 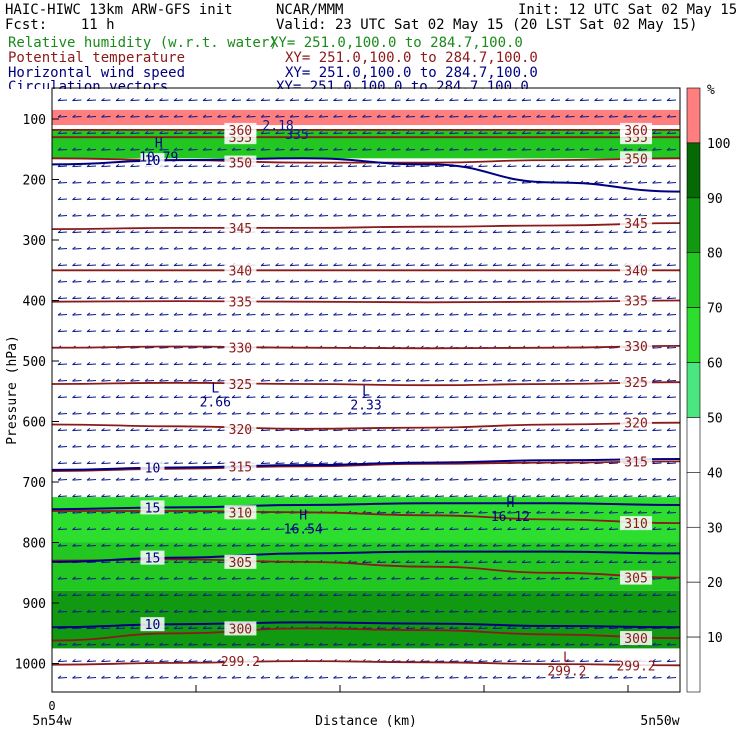 What do you see at coordinates (215, 402) in the screenshot?
I see `extremum-value-1: 2.66` at bounding box center [215, 402].